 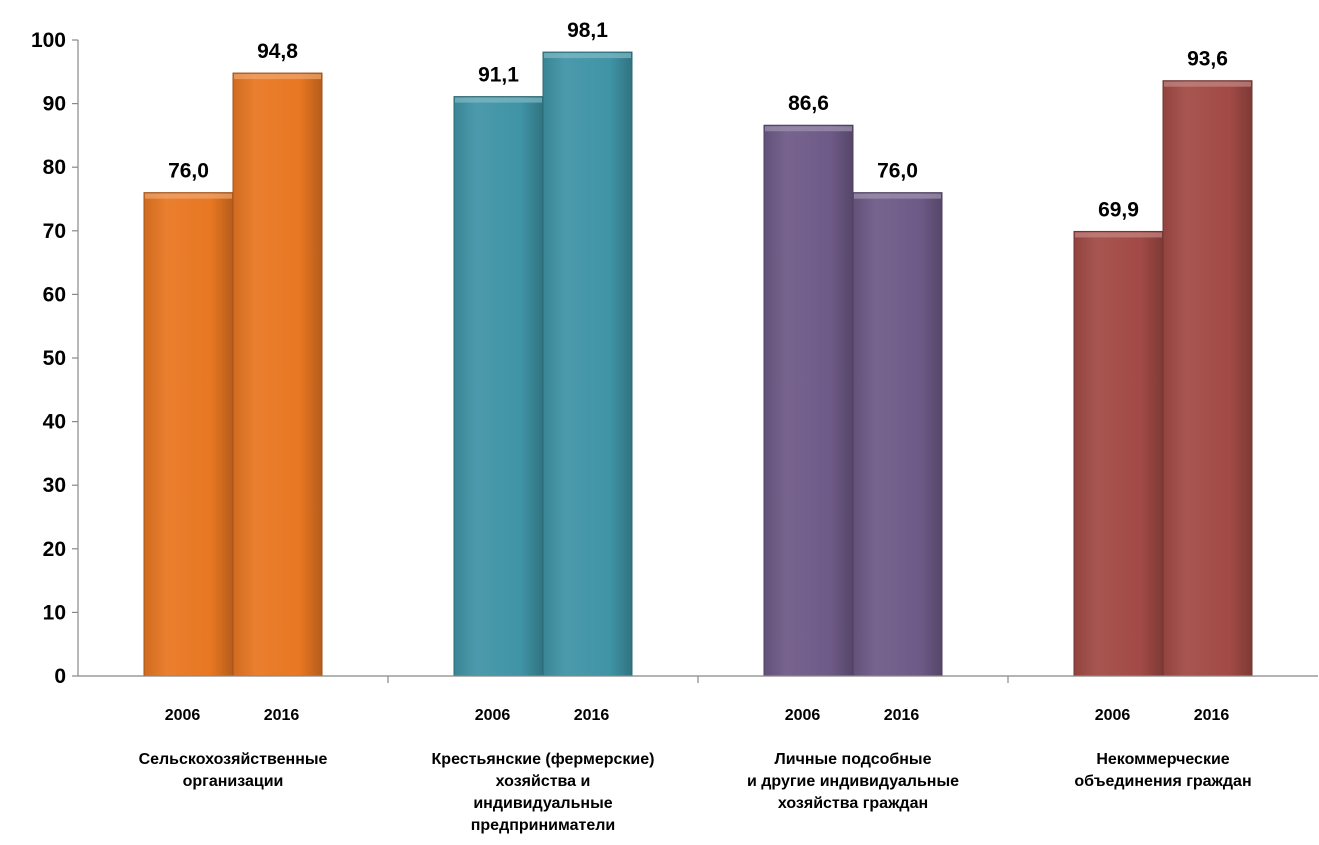 What do you see at coordinates (233, 759) in the screenshot?
I see `category-label-line: Сельскохозяйственные` at bounding box center [233, 759].